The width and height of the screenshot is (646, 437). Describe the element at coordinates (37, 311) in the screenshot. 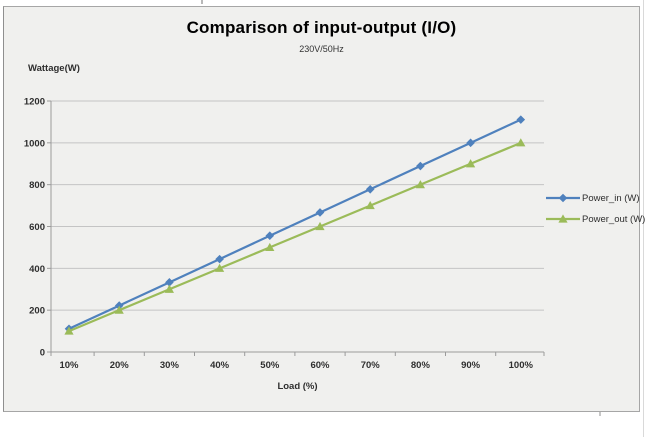

I see `y-tick-label: 200` at that location.